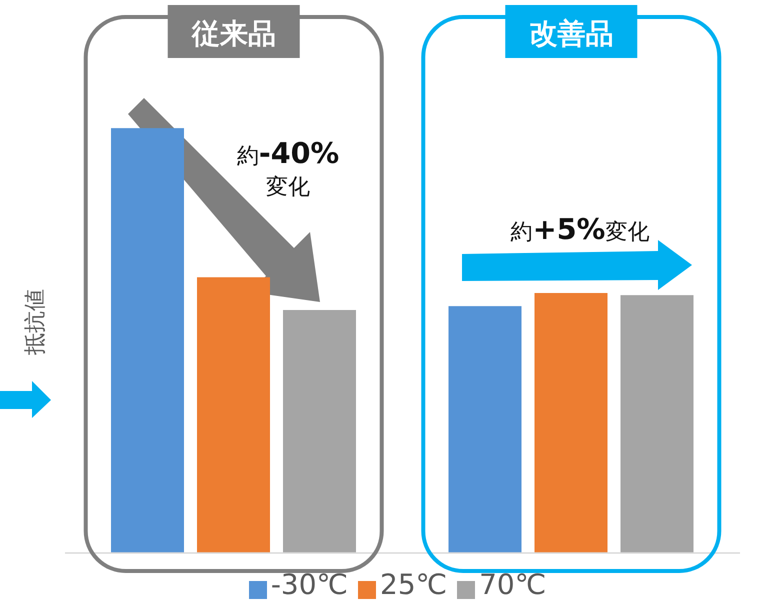  What do you see at coordinates (35, 322) in the screenshot?
I see `y-axis-title: 抵抗値` at bounding box center [35, 322].